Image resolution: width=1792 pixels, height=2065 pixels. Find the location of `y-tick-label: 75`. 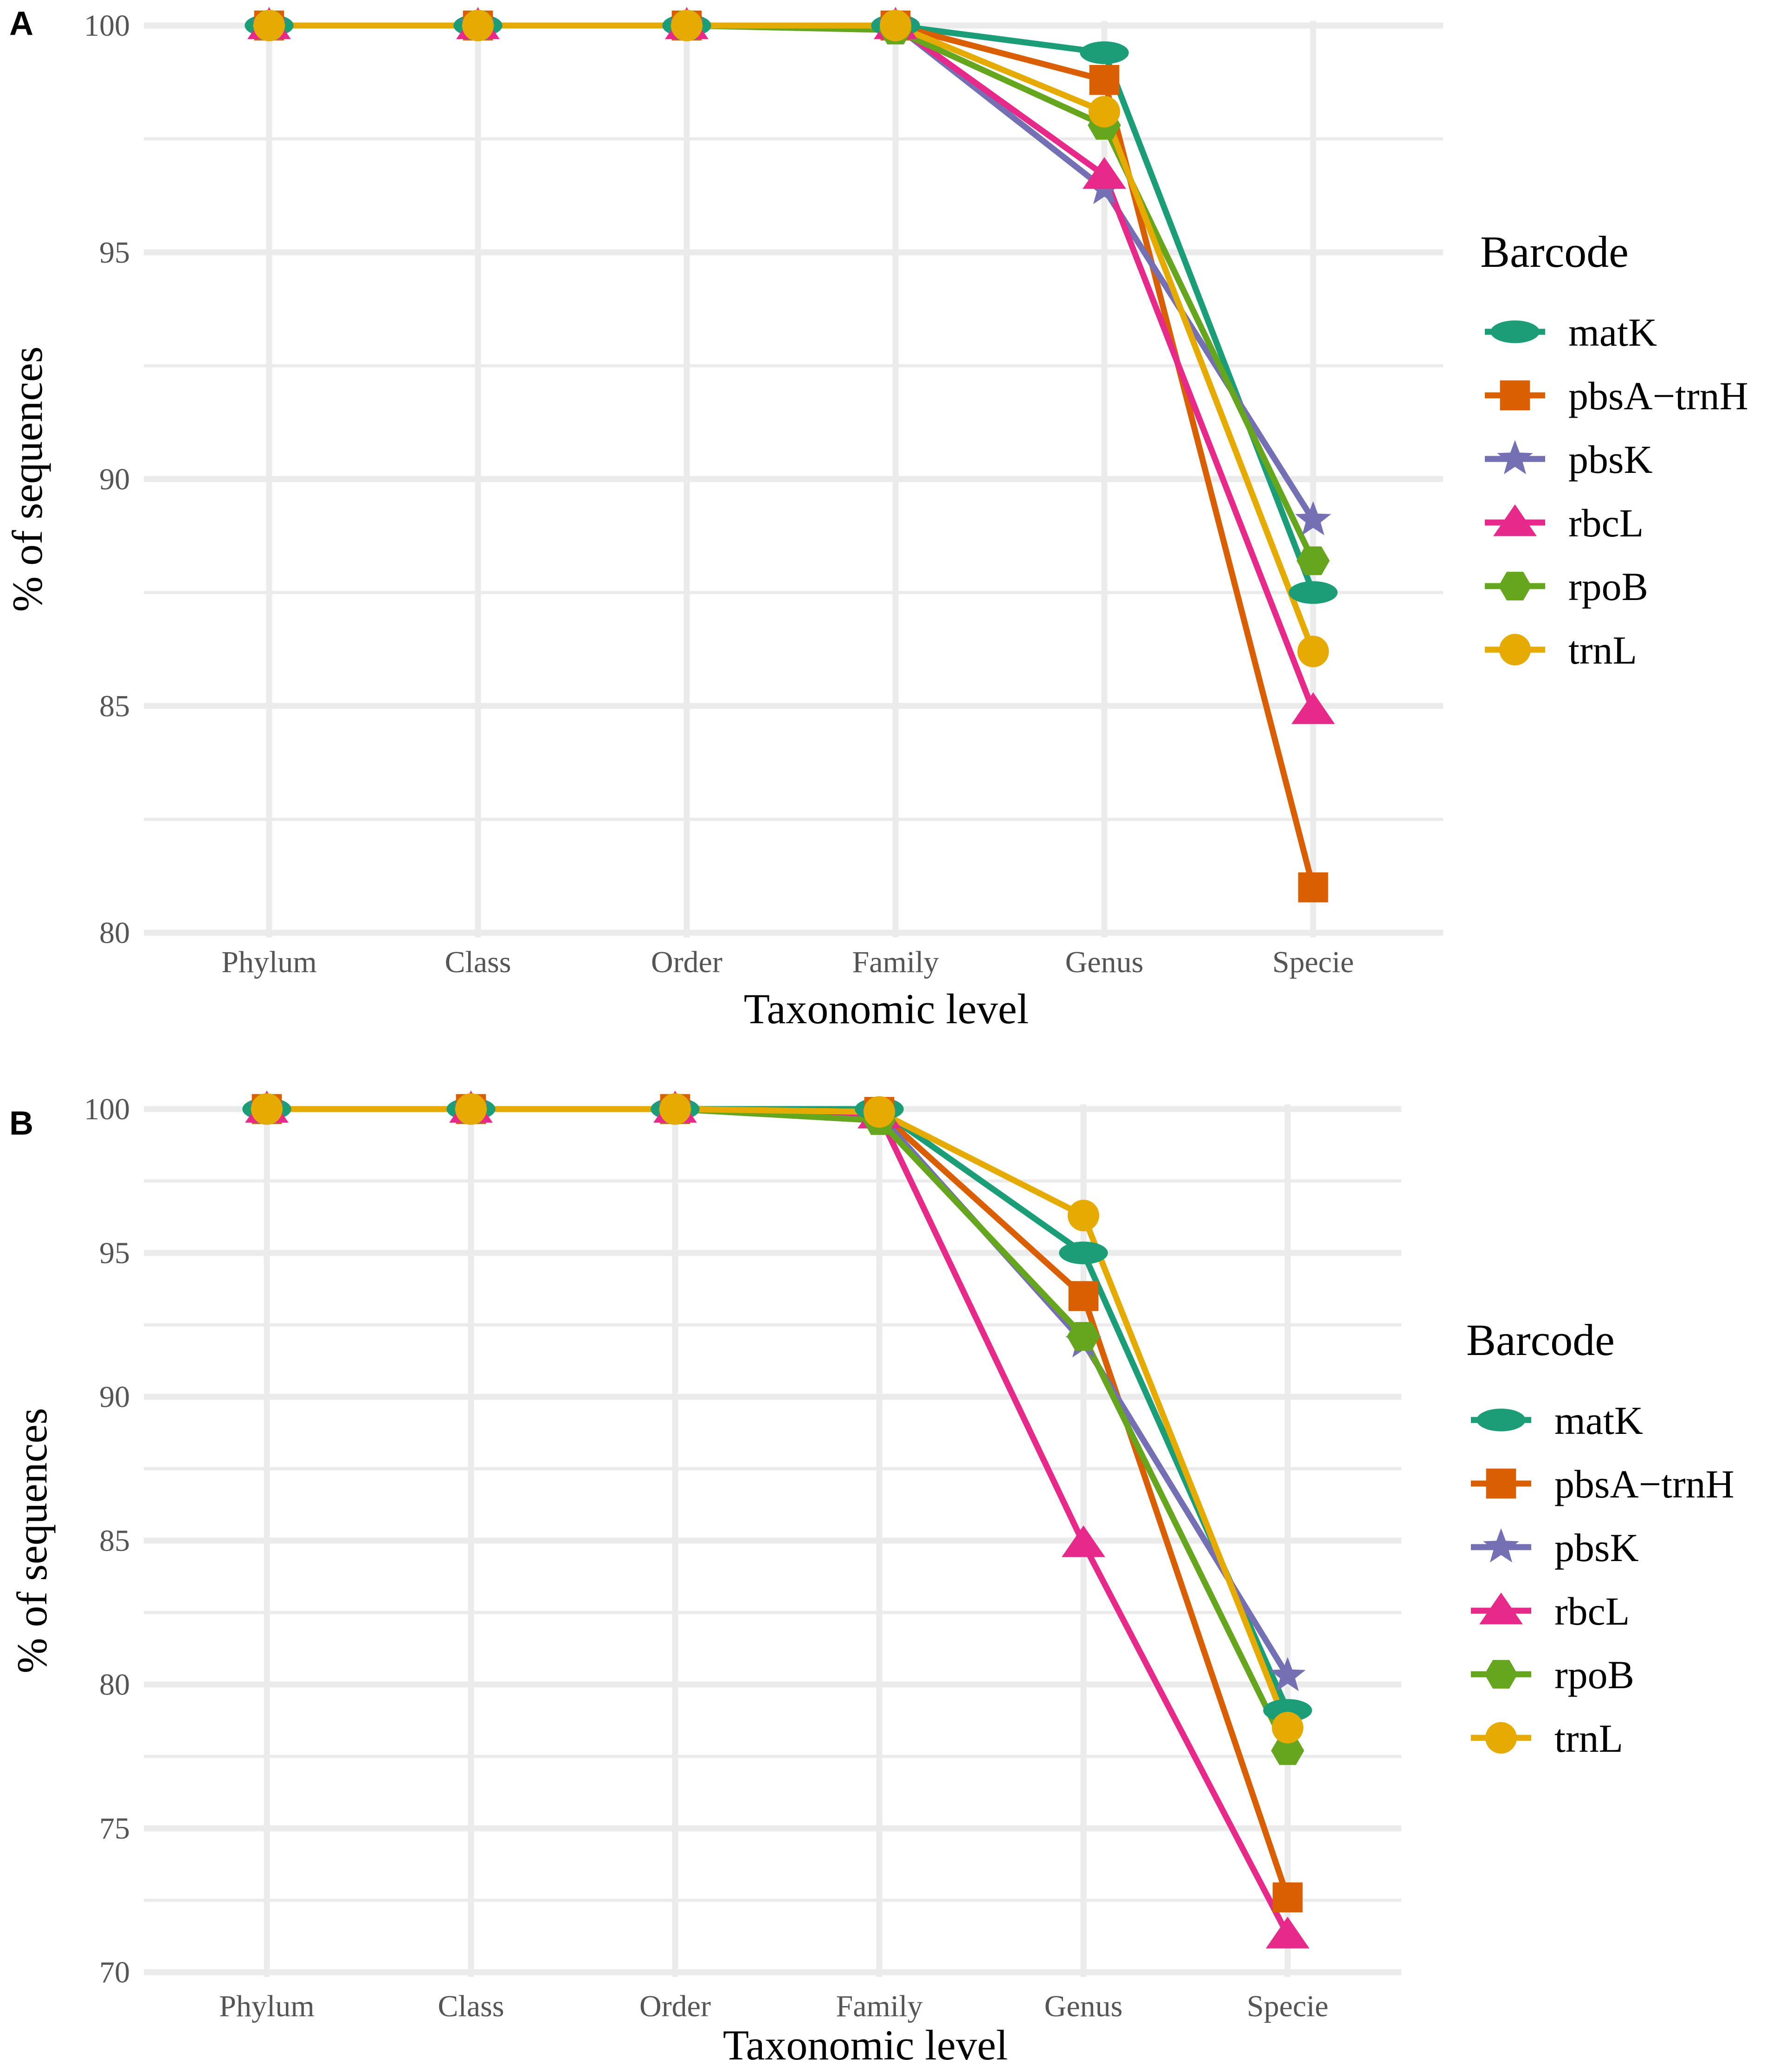

y-tick-label: 75 is located at coordinates (114, 1829).